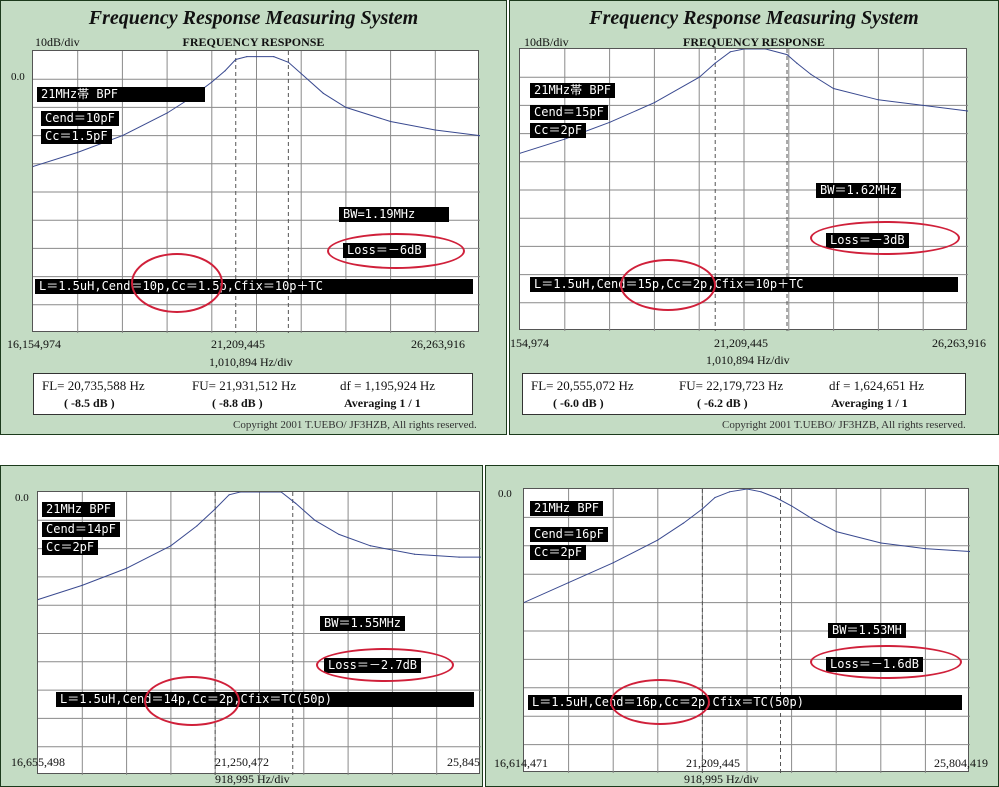 The image size is (999, 787). What do you see at coordinates (253, 18) in the screenshot?
I see `app-title: Frequency Response Measuring System` at bounding box center [253, 18].